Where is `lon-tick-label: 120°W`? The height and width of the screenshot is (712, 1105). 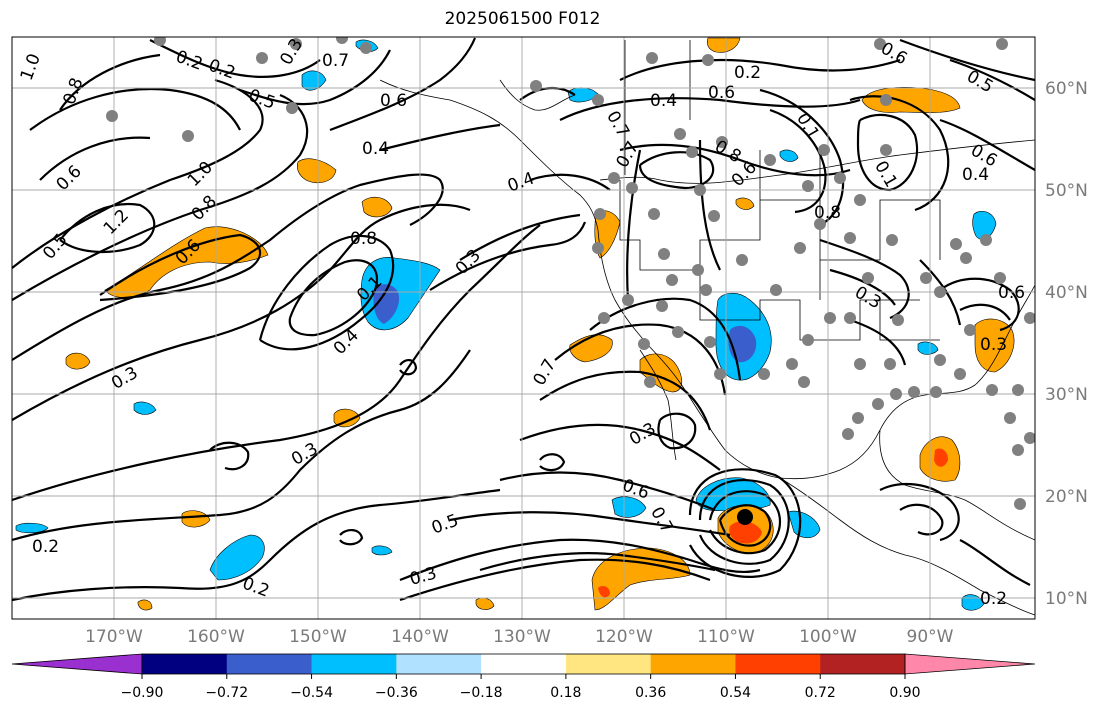 lon-tick-label: 120°W is located at coordinates (624, 637).